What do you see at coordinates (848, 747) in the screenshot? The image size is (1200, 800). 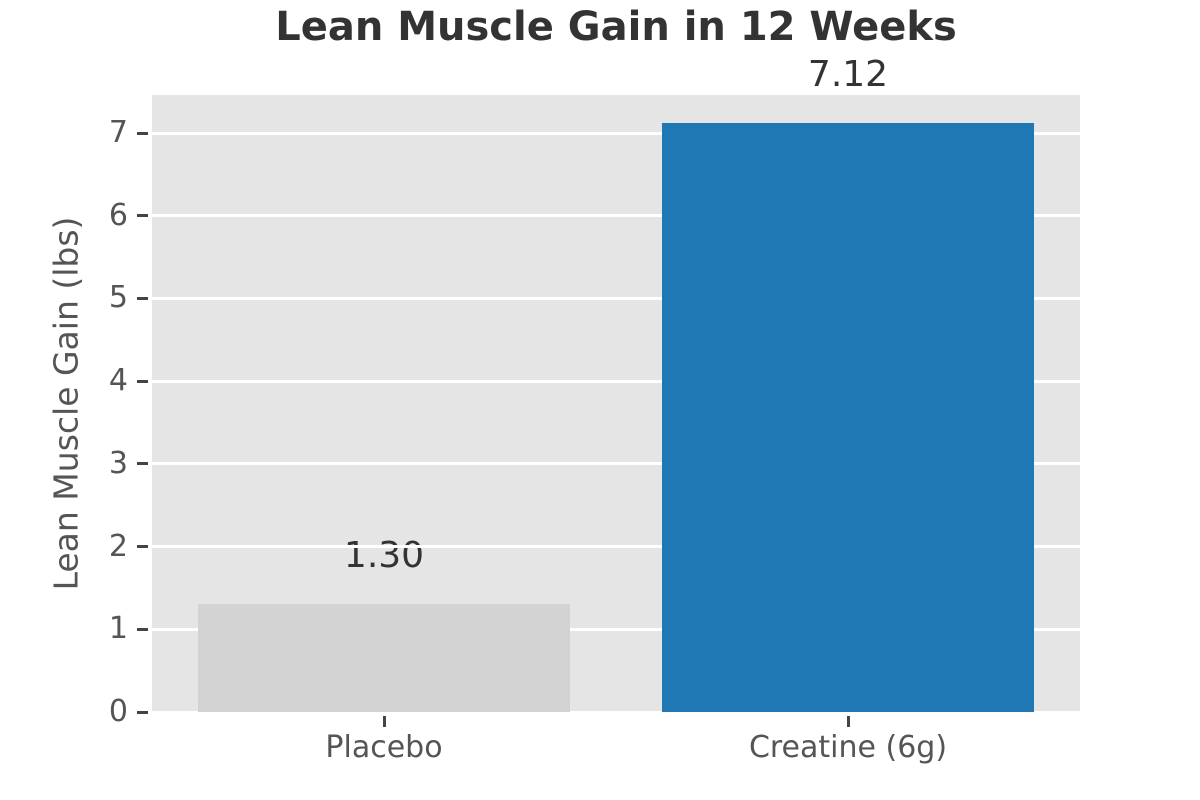 I see `x-tick-label-creatine-6g: Creatine (6g)` at bounding box center [848, 747].